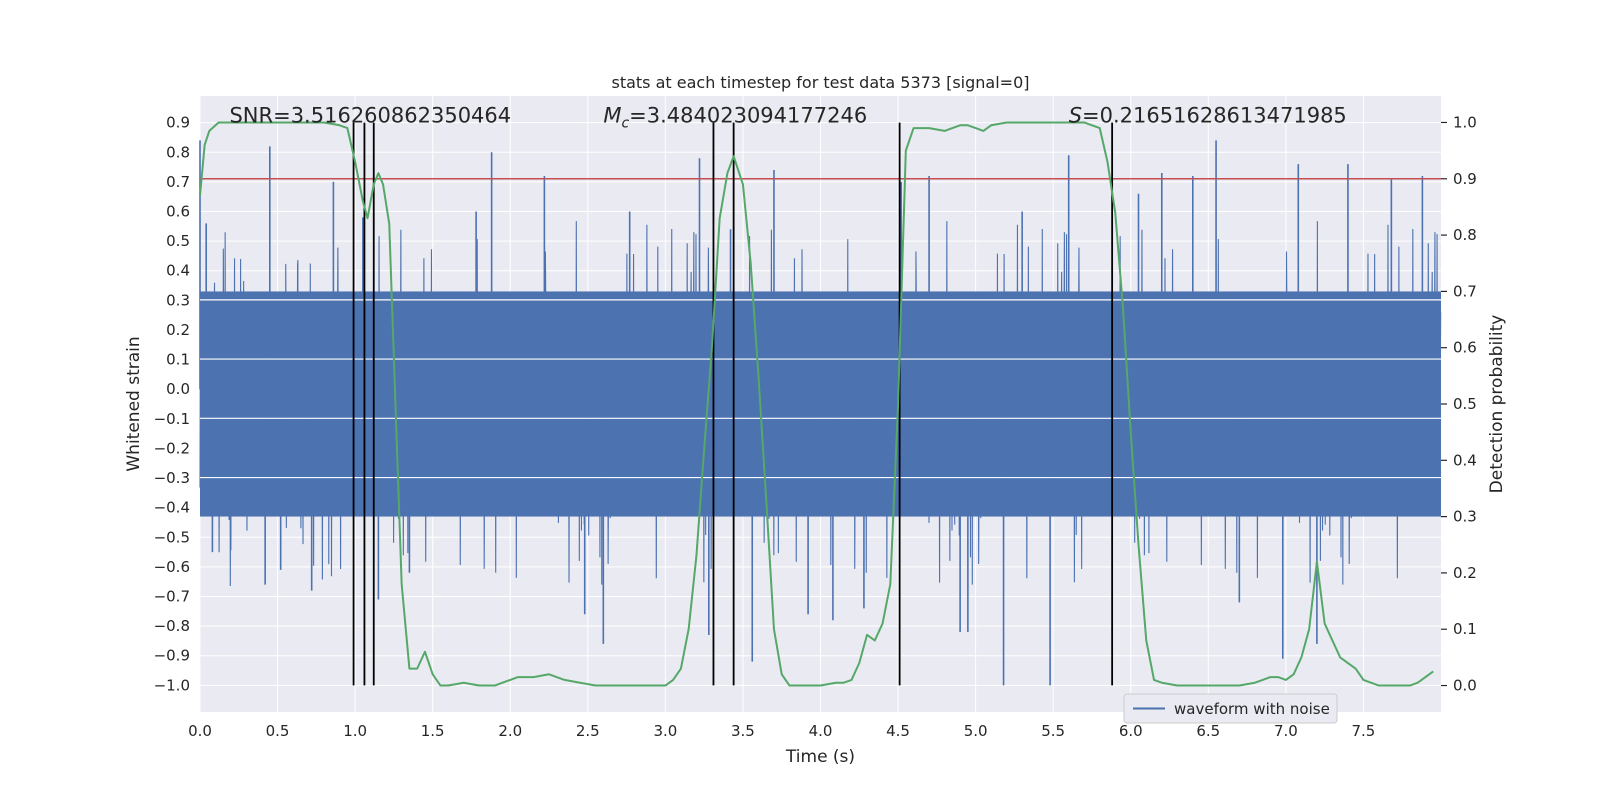 This screenshot has width=1600, height=800. I want to click on x-tick-label-0: 0.0, so click(200, 731).